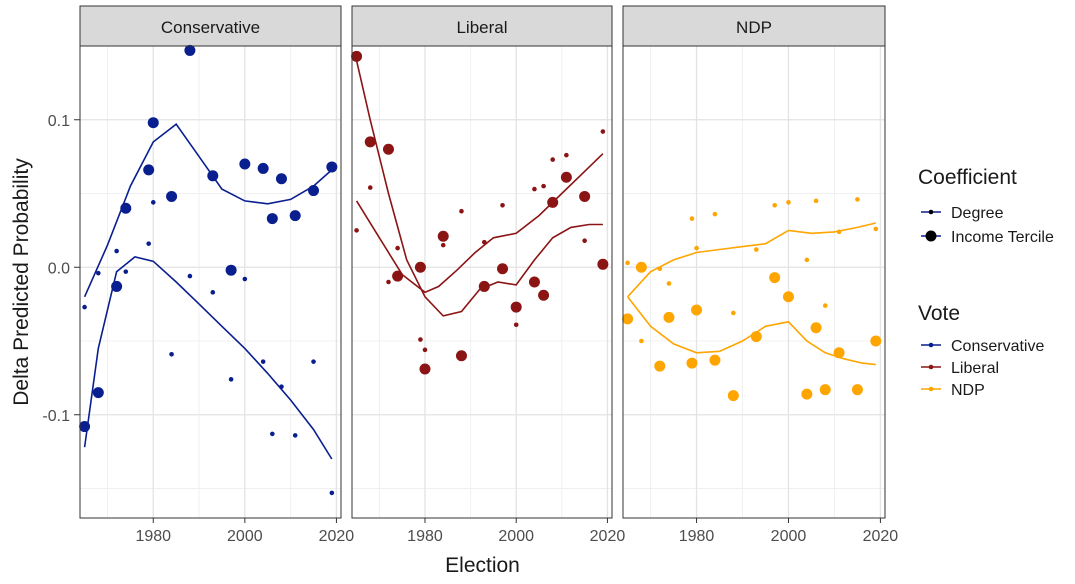 This screenshot has height=584, width=1075. What do you see at coordinates (968, 390) in the screenshot?
I see `legend-item: NDP` at bounding box center [968, 390].